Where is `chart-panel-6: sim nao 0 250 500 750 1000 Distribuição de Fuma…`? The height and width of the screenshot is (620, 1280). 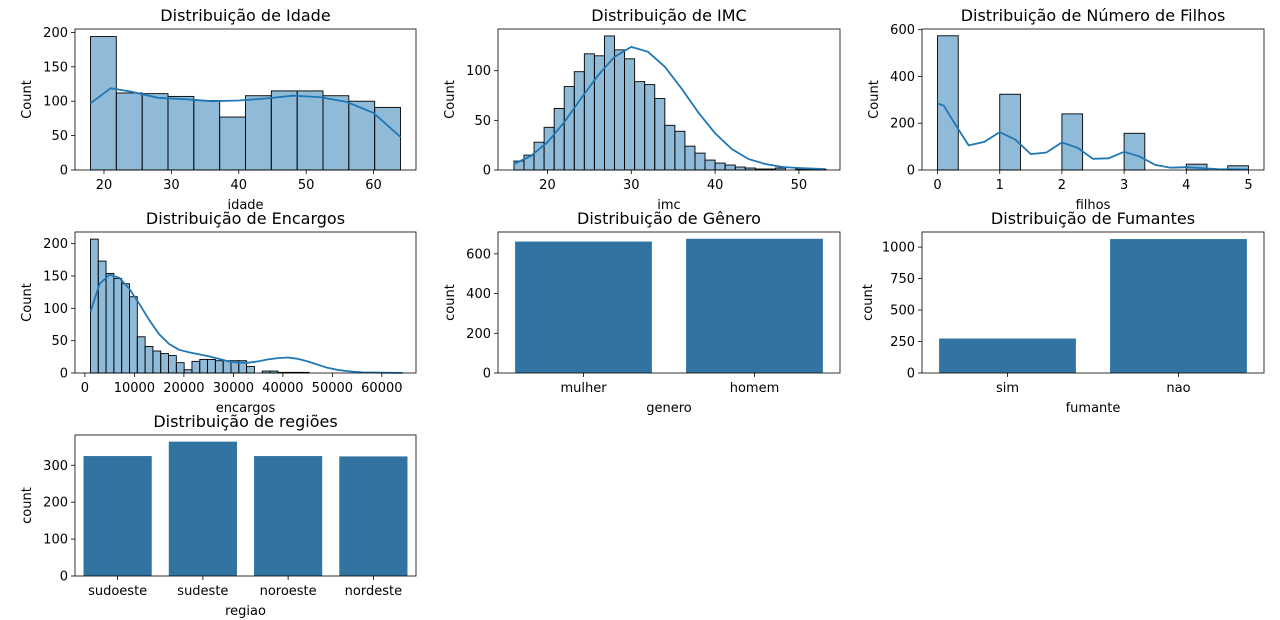 chart-panel-6: sim nao 0 250 500 750 1000 Distribuição de Fuma… is located at coordinates (1063, 312).